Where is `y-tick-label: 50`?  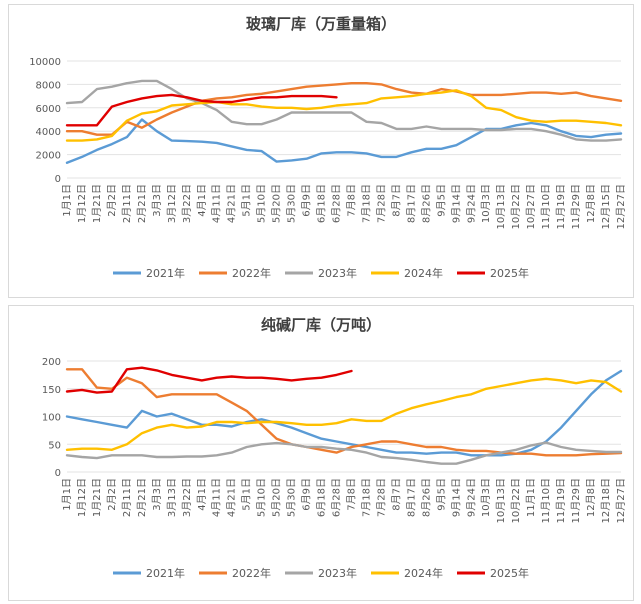
y-tick-label: 50 is located at coordinates (54, 445).